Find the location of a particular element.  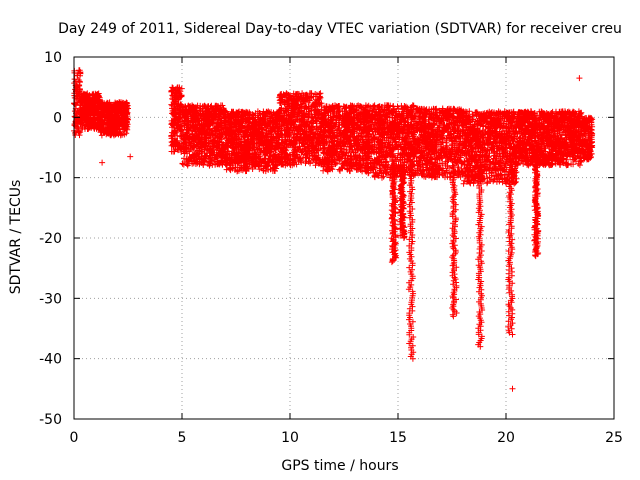

y-tick-label: -40 is located at coordinates (50, 360).